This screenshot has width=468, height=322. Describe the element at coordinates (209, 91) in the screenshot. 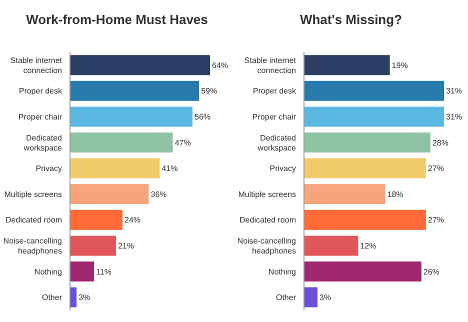

I see `data-label: 59%` at that location.